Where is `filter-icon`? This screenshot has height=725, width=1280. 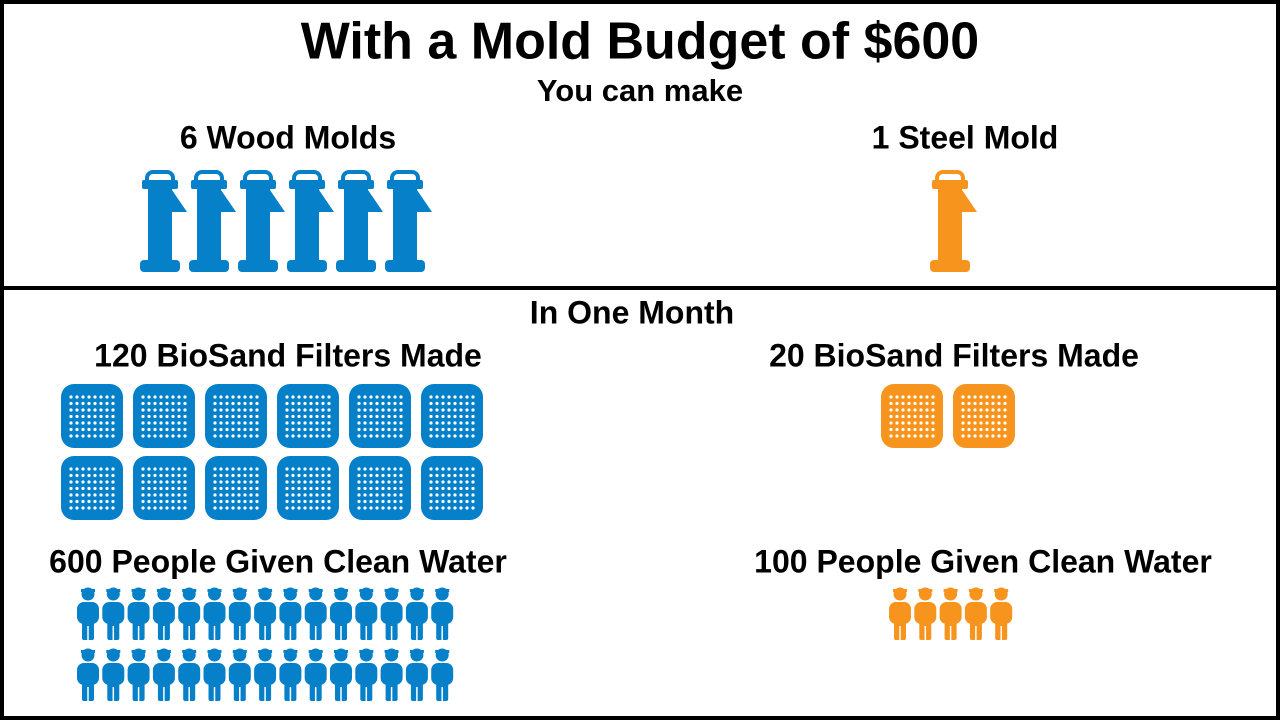 filter-icon is located at coordinates (380, 488).